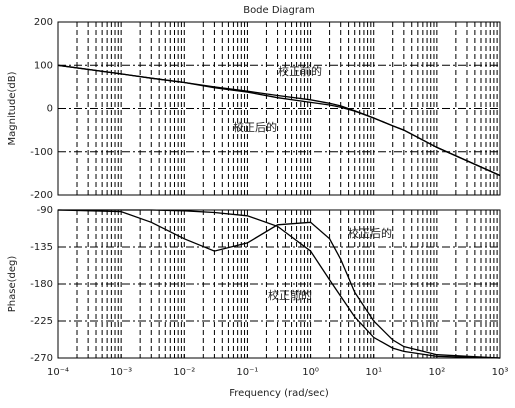 This screenshot has height=408, width=515. I want to click on x-tick-label: 10¹, so click(373, 372).